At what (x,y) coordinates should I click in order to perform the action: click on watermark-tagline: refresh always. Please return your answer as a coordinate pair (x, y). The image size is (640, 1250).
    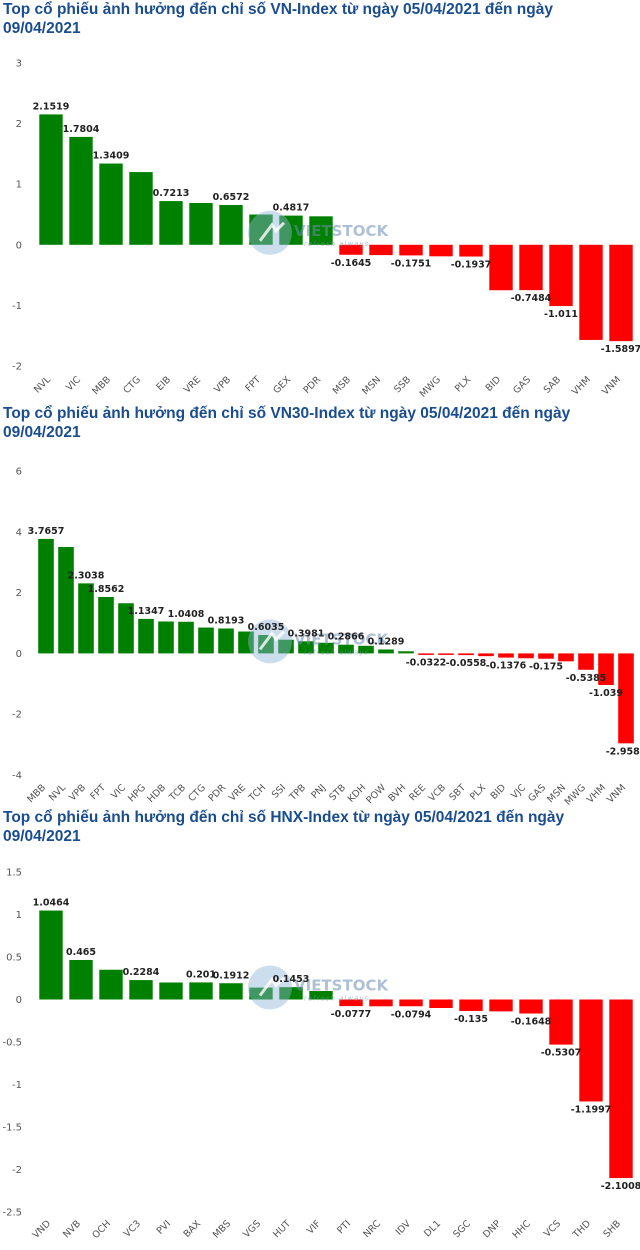
    Looking at the image, I should click on (336, 652).